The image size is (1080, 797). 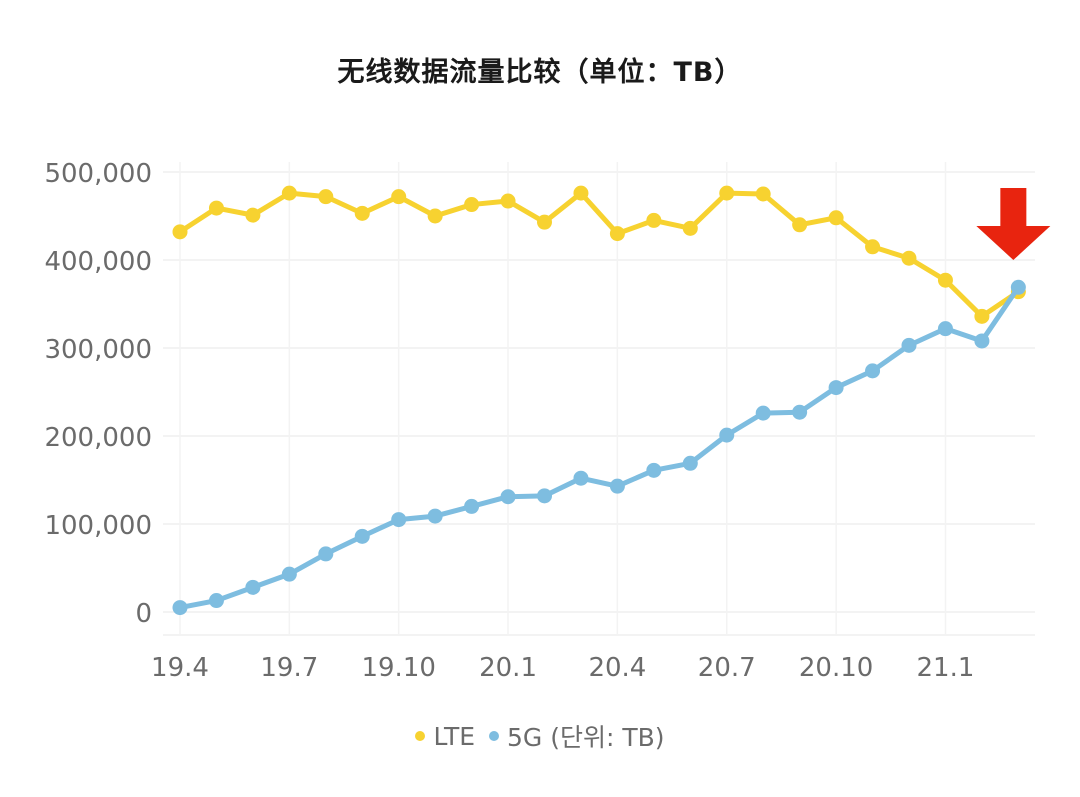 I want to click on x-tick-label: 20.1, so click(x=508, y=668).